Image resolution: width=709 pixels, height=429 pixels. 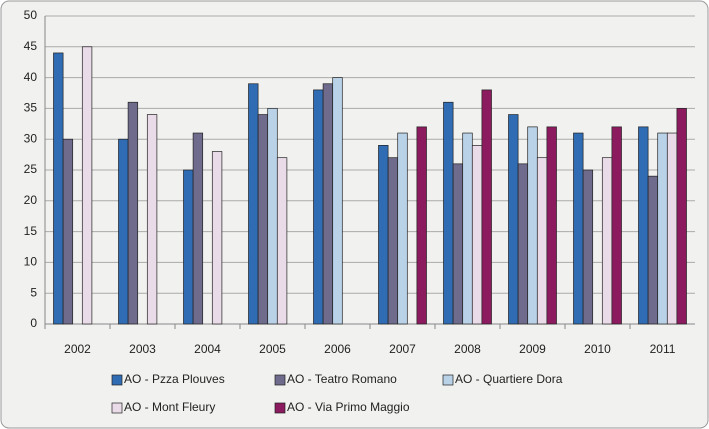 What do you see at coordinates (337, 349) in the screenshot?
I see `x-tick-label: 2006` at bounding box center [337, 349].